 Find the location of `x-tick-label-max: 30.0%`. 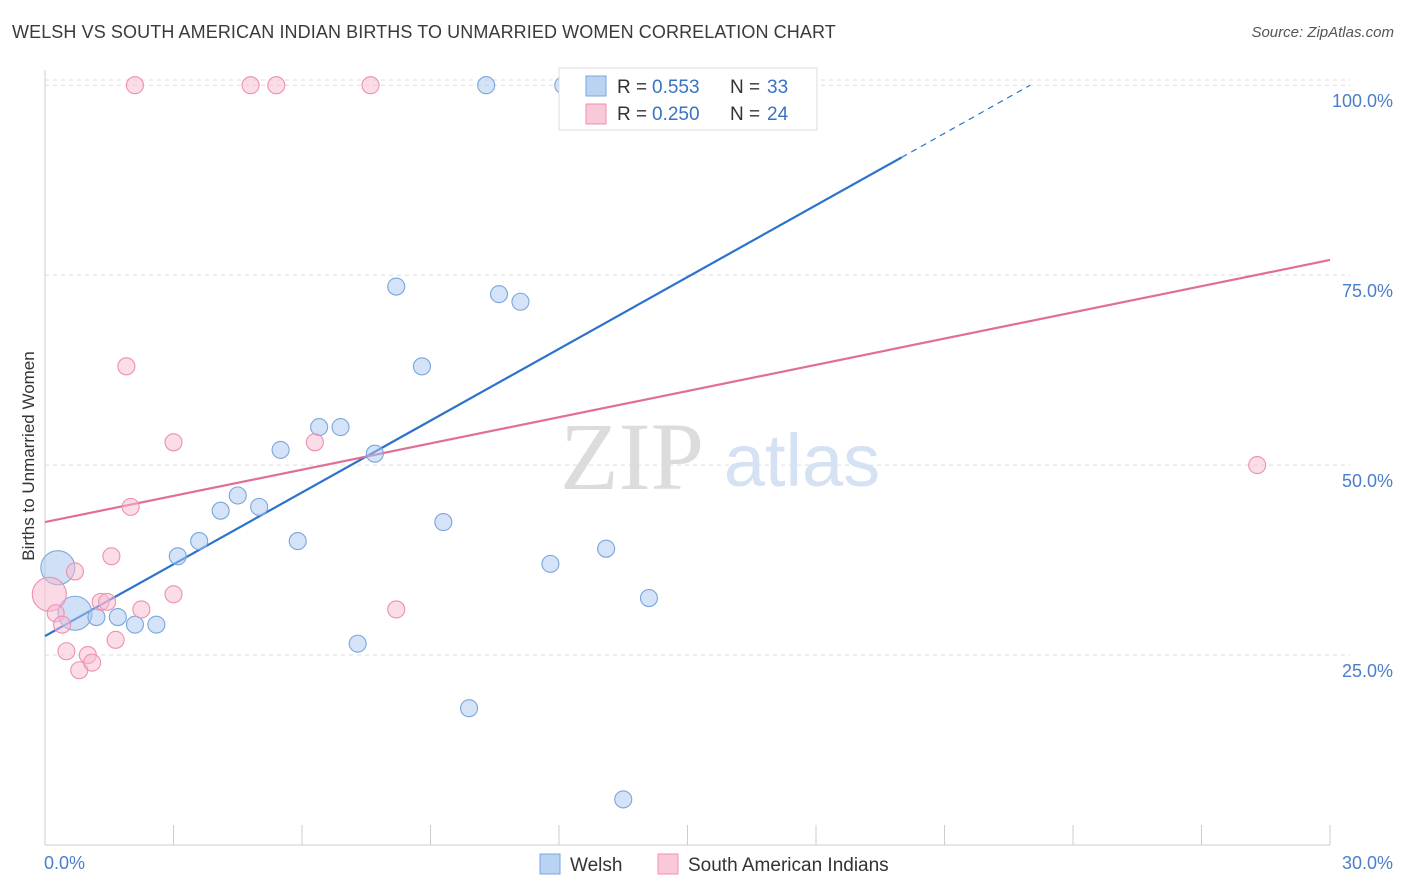

x-tick-label-max: 30.0% is located at coordinates (1367, 863).